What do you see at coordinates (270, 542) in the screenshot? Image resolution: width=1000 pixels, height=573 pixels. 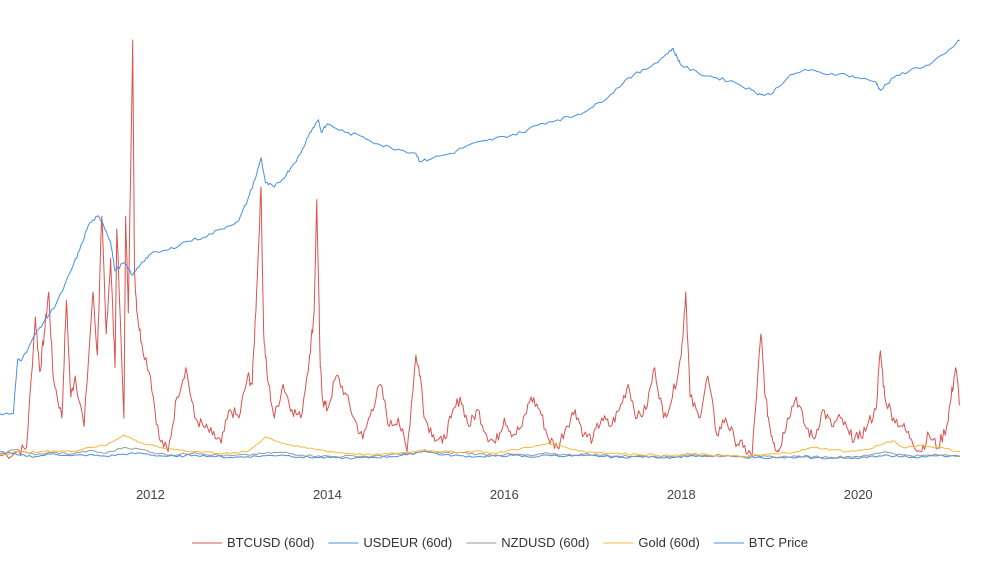 I see `legend-label: BTCUSD (60d)` at bounding box center [270, 542].